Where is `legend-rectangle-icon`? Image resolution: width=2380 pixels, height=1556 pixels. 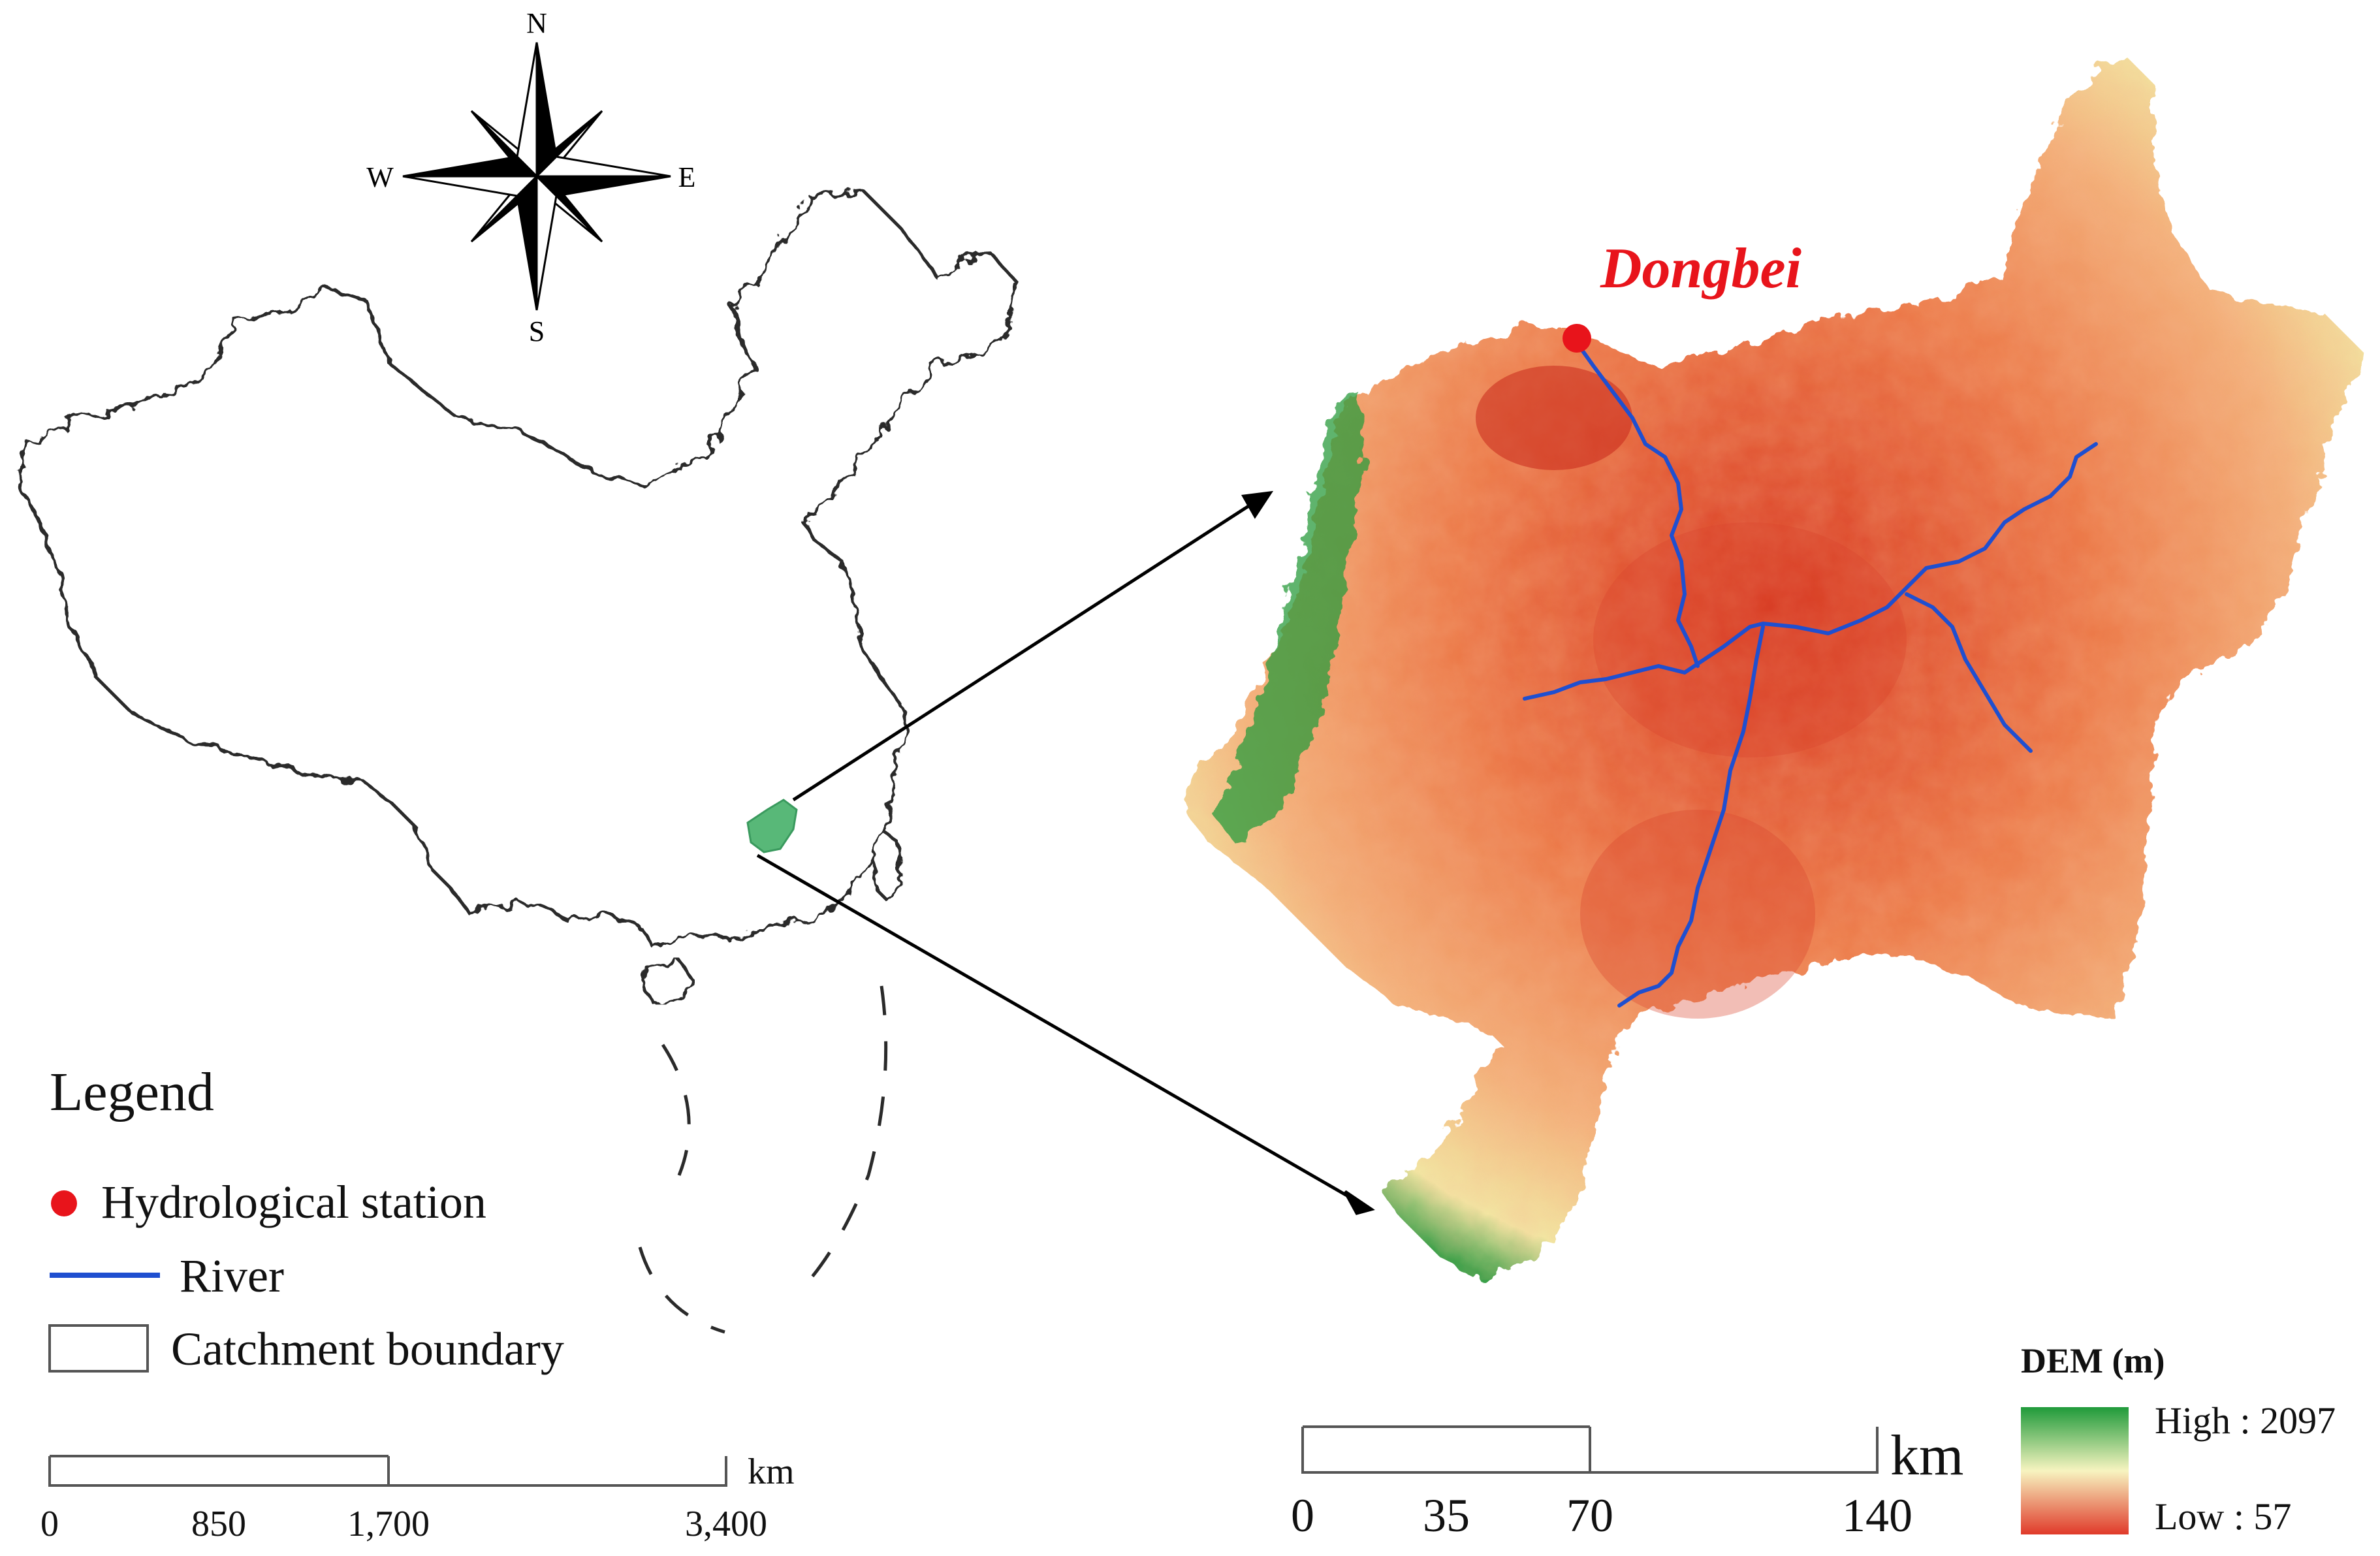 legend-rectangle-icon is located at coordinates (99, 1348).